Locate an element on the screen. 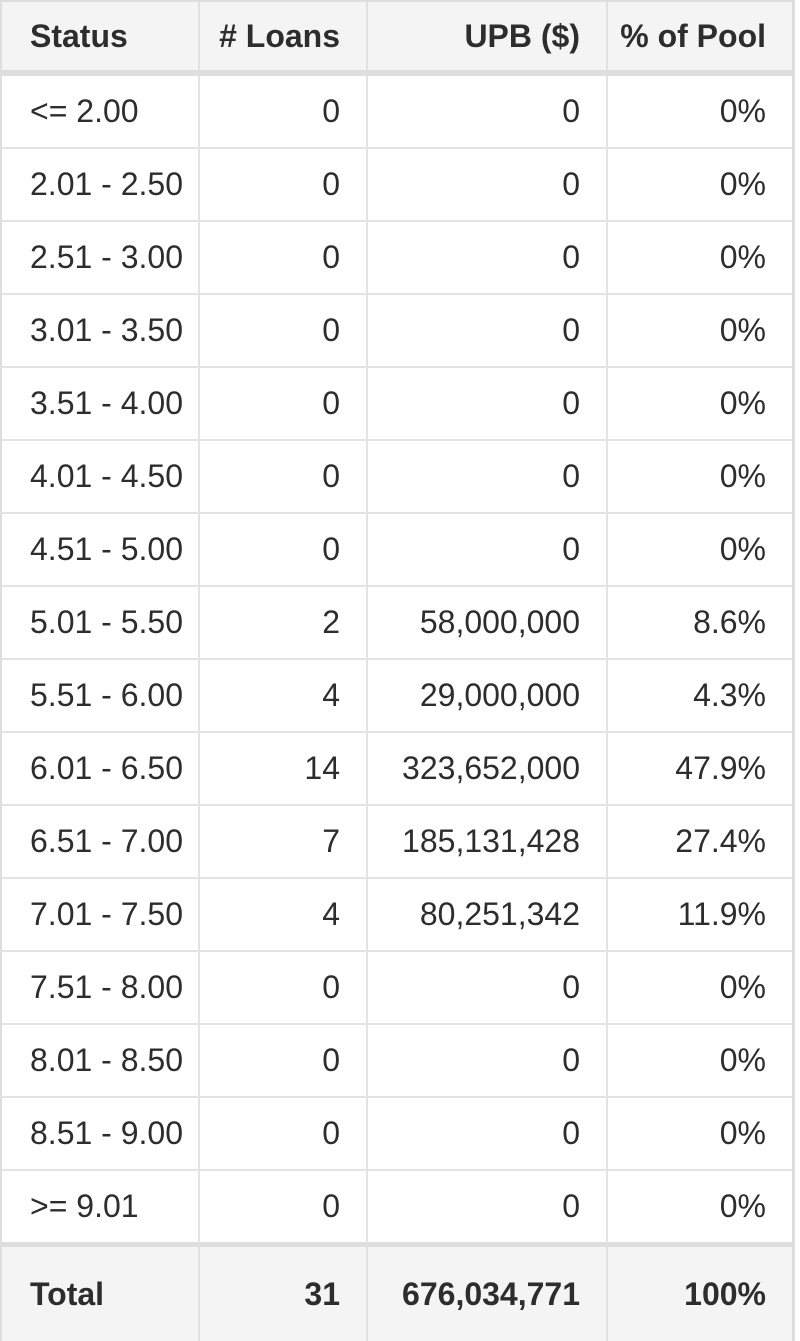 This screenshot has width=800, height=1341. upb-cell: 80,251,342 is located at coordinates (488, 915).